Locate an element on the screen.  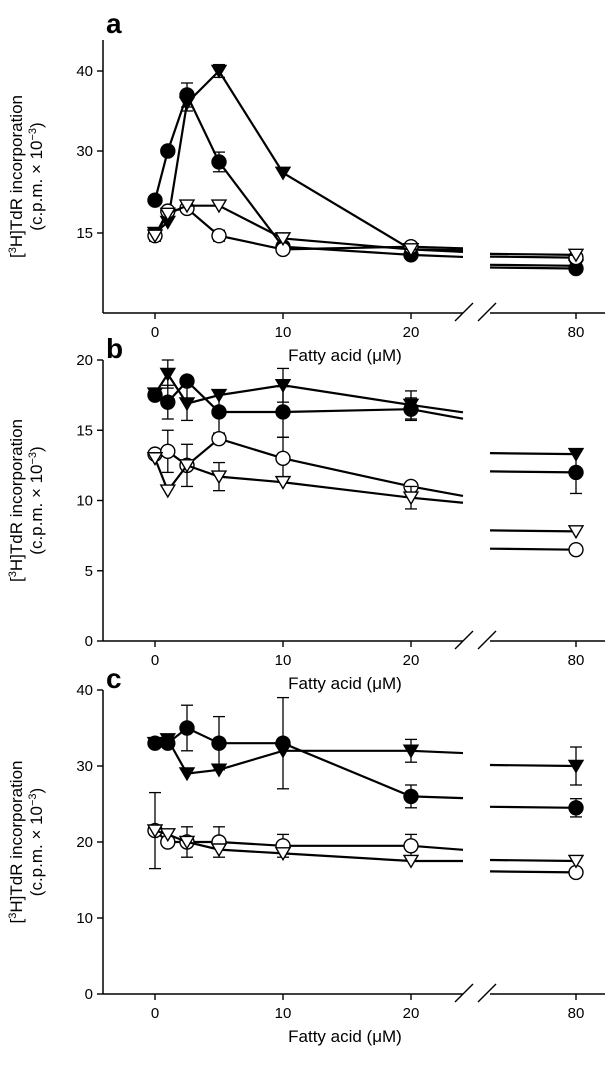
y-tick-label: 30 is located at coordinates (84, 151).